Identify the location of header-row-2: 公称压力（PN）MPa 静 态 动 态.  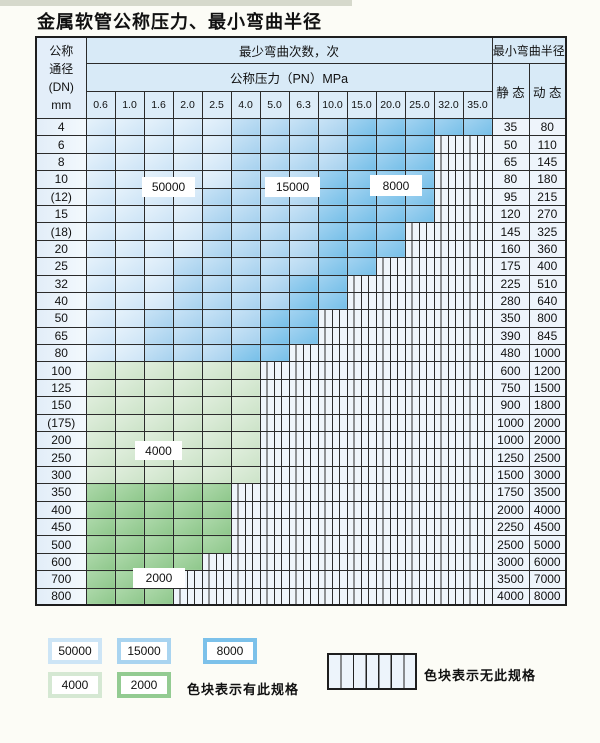
(301, 91).